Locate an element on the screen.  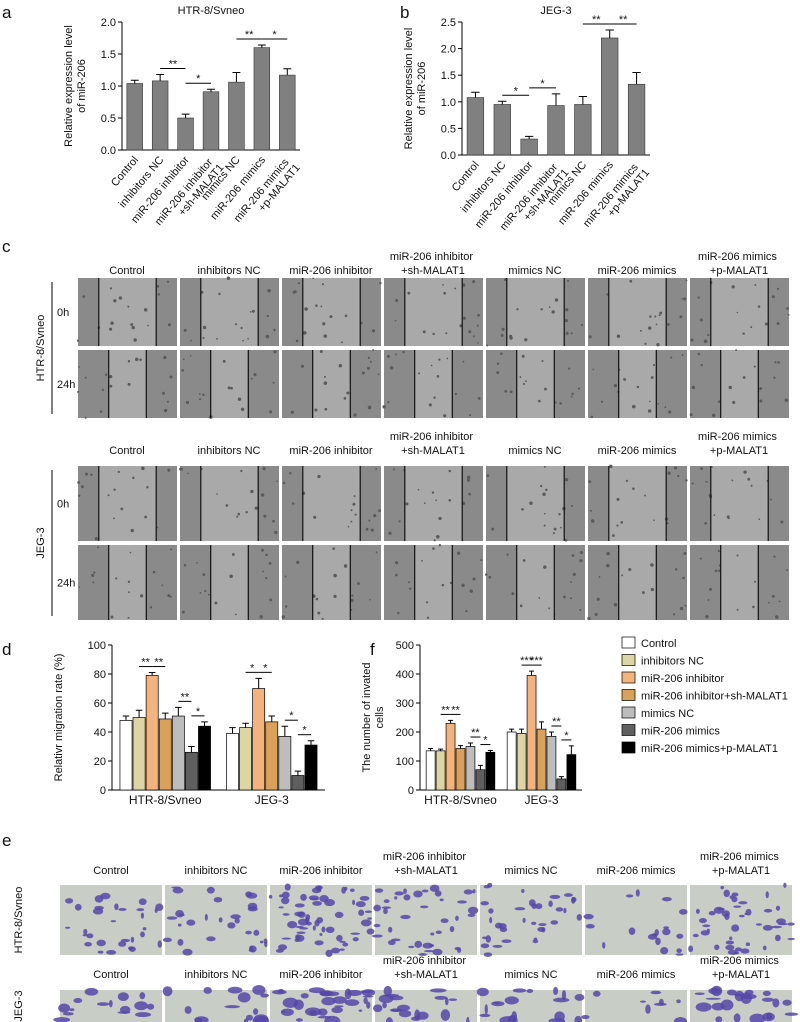
y-tick-label: 1.0 is located at coordinates (448, 103).